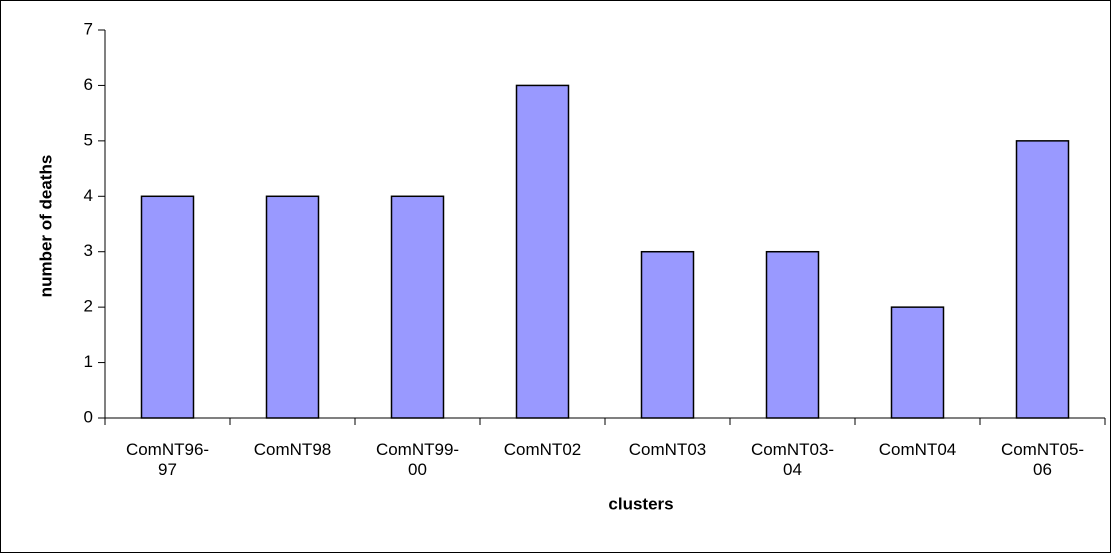  Describe the element at coordinates (88, 139) in the screenshot. I see `y-tick-label: 5` at that location.